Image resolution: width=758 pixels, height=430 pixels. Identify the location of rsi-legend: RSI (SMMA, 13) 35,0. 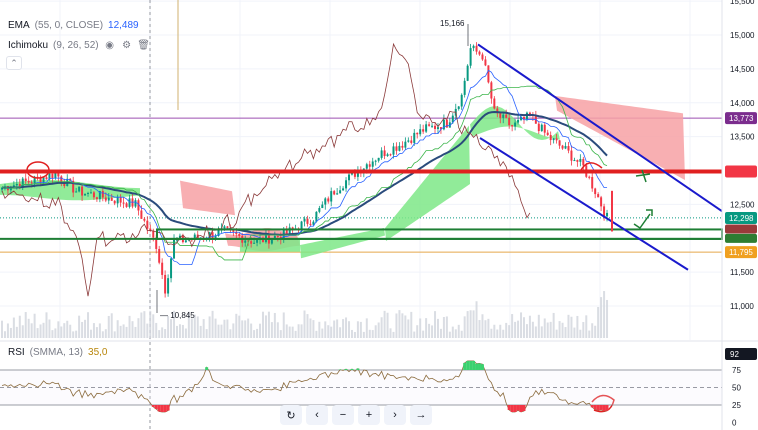
(57, 352).